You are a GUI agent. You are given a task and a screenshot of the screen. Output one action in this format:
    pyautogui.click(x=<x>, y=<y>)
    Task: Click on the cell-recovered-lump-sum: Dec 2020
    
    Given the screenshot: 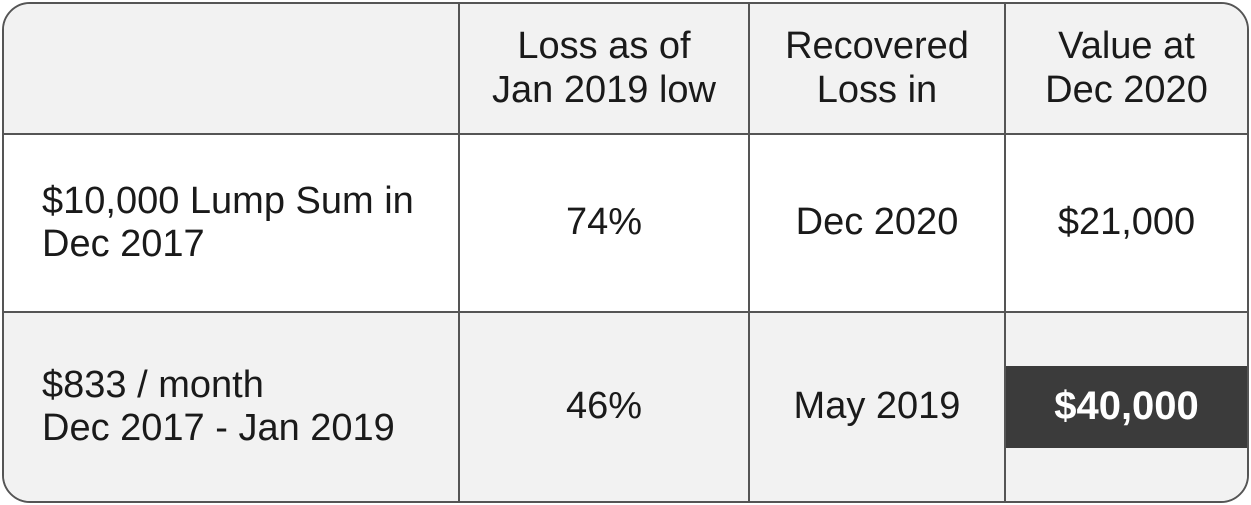 What is the action you would take?
    pyautogui.click(x=878, y=224)
    